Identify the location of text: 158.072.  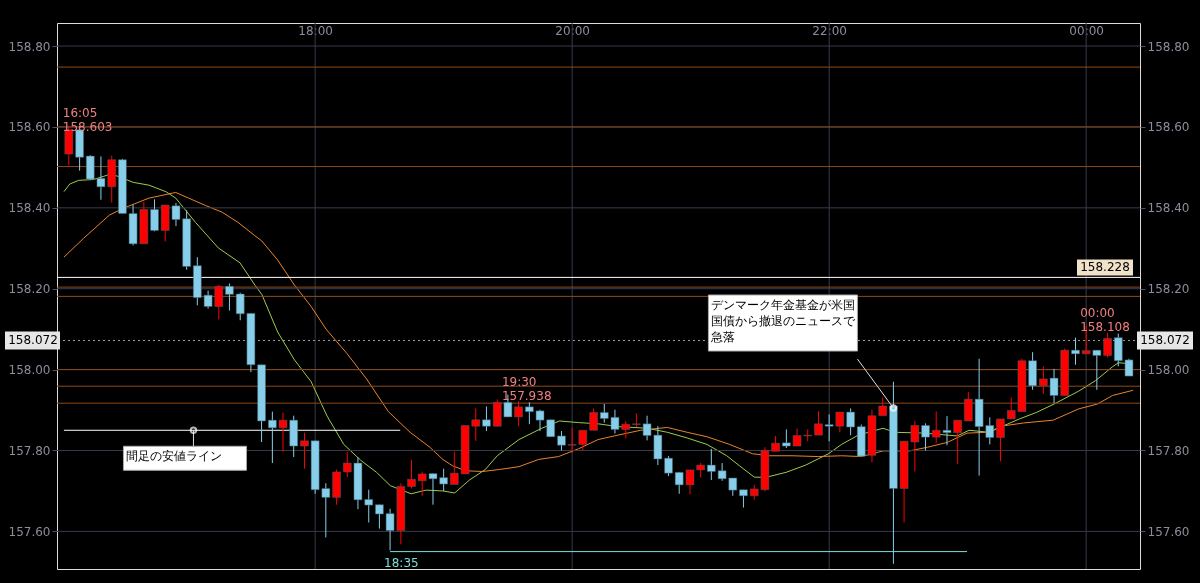
(1165, 340).